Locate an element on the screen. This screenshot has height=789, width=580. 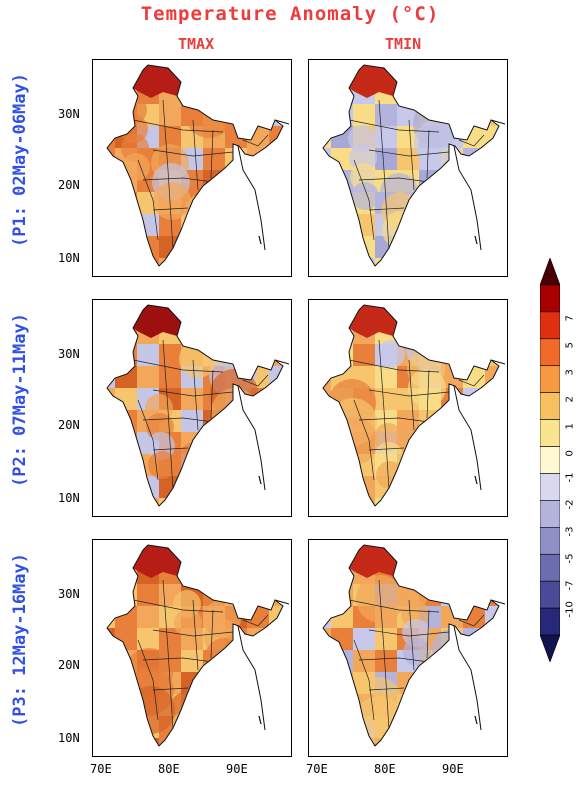
colorbar-label: 0 is located at coordinates (570, 453).